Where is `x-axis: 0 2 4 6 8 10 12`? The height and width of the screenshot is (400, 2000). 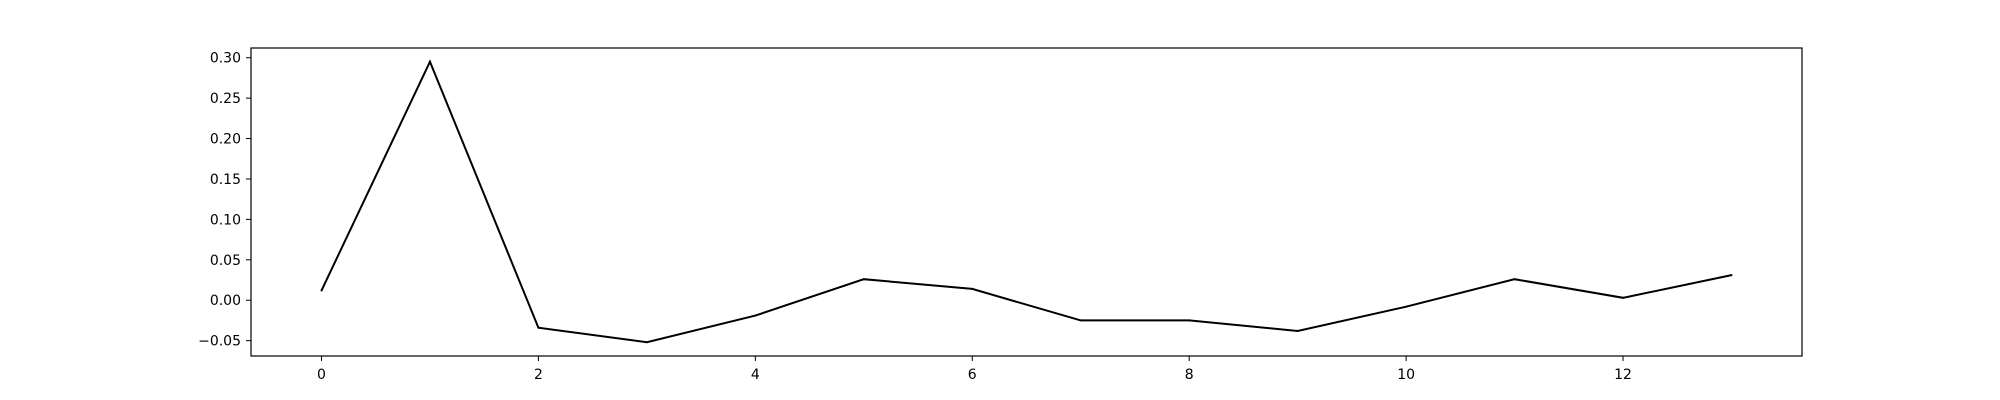 x-axis: 0 2 4 6 8 10 12 is located at coordinates (974, 369).